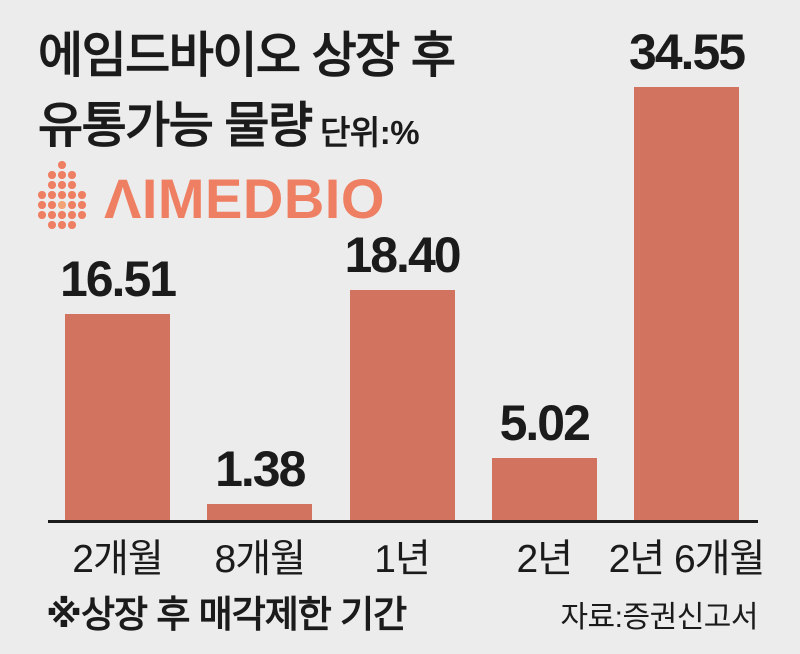 This screenshot has width=800, height=654. I want to click on bar-1년, so click(402, 405).